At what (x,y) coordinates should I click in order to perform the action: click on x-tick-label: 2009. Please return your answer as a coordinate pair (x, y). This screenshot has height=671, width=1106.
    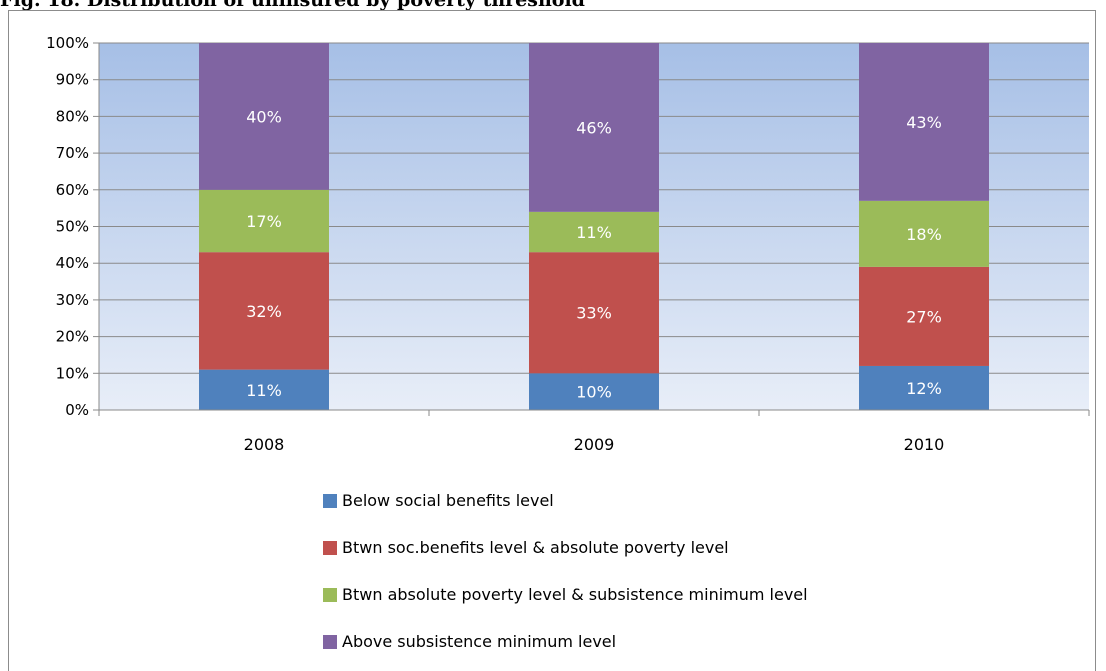
    Looking at the image, I should click on (594, 444).